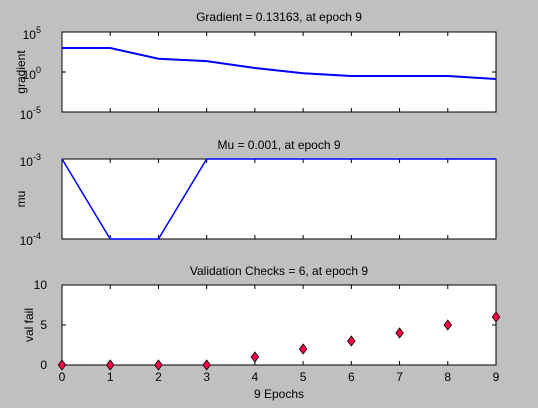  Describe the element at coordinates (279, 271) in the screenshot. I see `validation-title: Validation Checks = 6, at epoch 9` at that location.